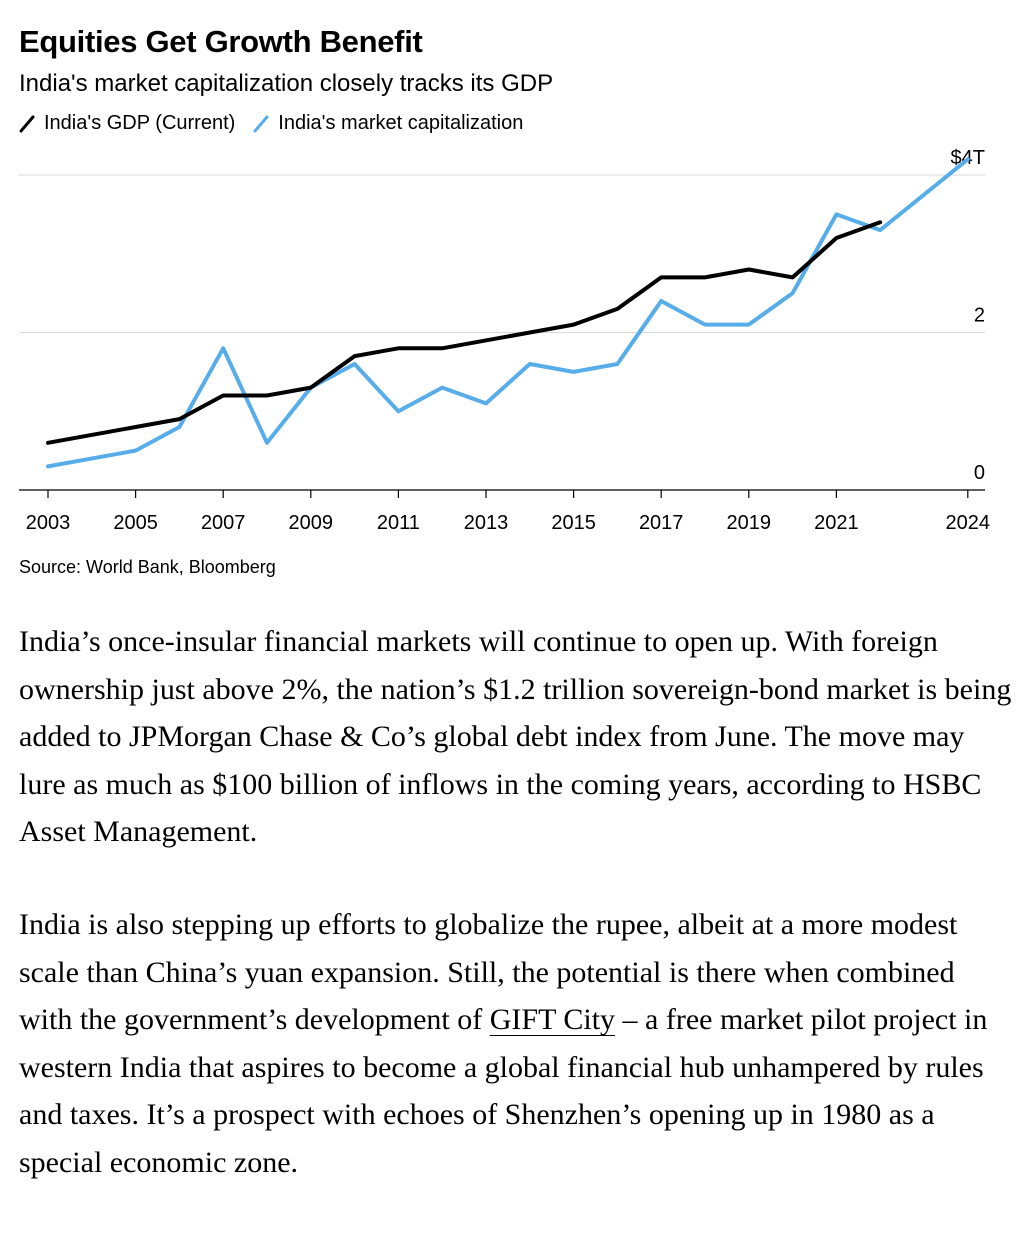 Image resolution: width=1026 pixels, height=1246 pixels. What do you see at coordinates (979, 473) in the screenshot?
I see `y-tick-label-0: 0` at bounding box center [979, 473].